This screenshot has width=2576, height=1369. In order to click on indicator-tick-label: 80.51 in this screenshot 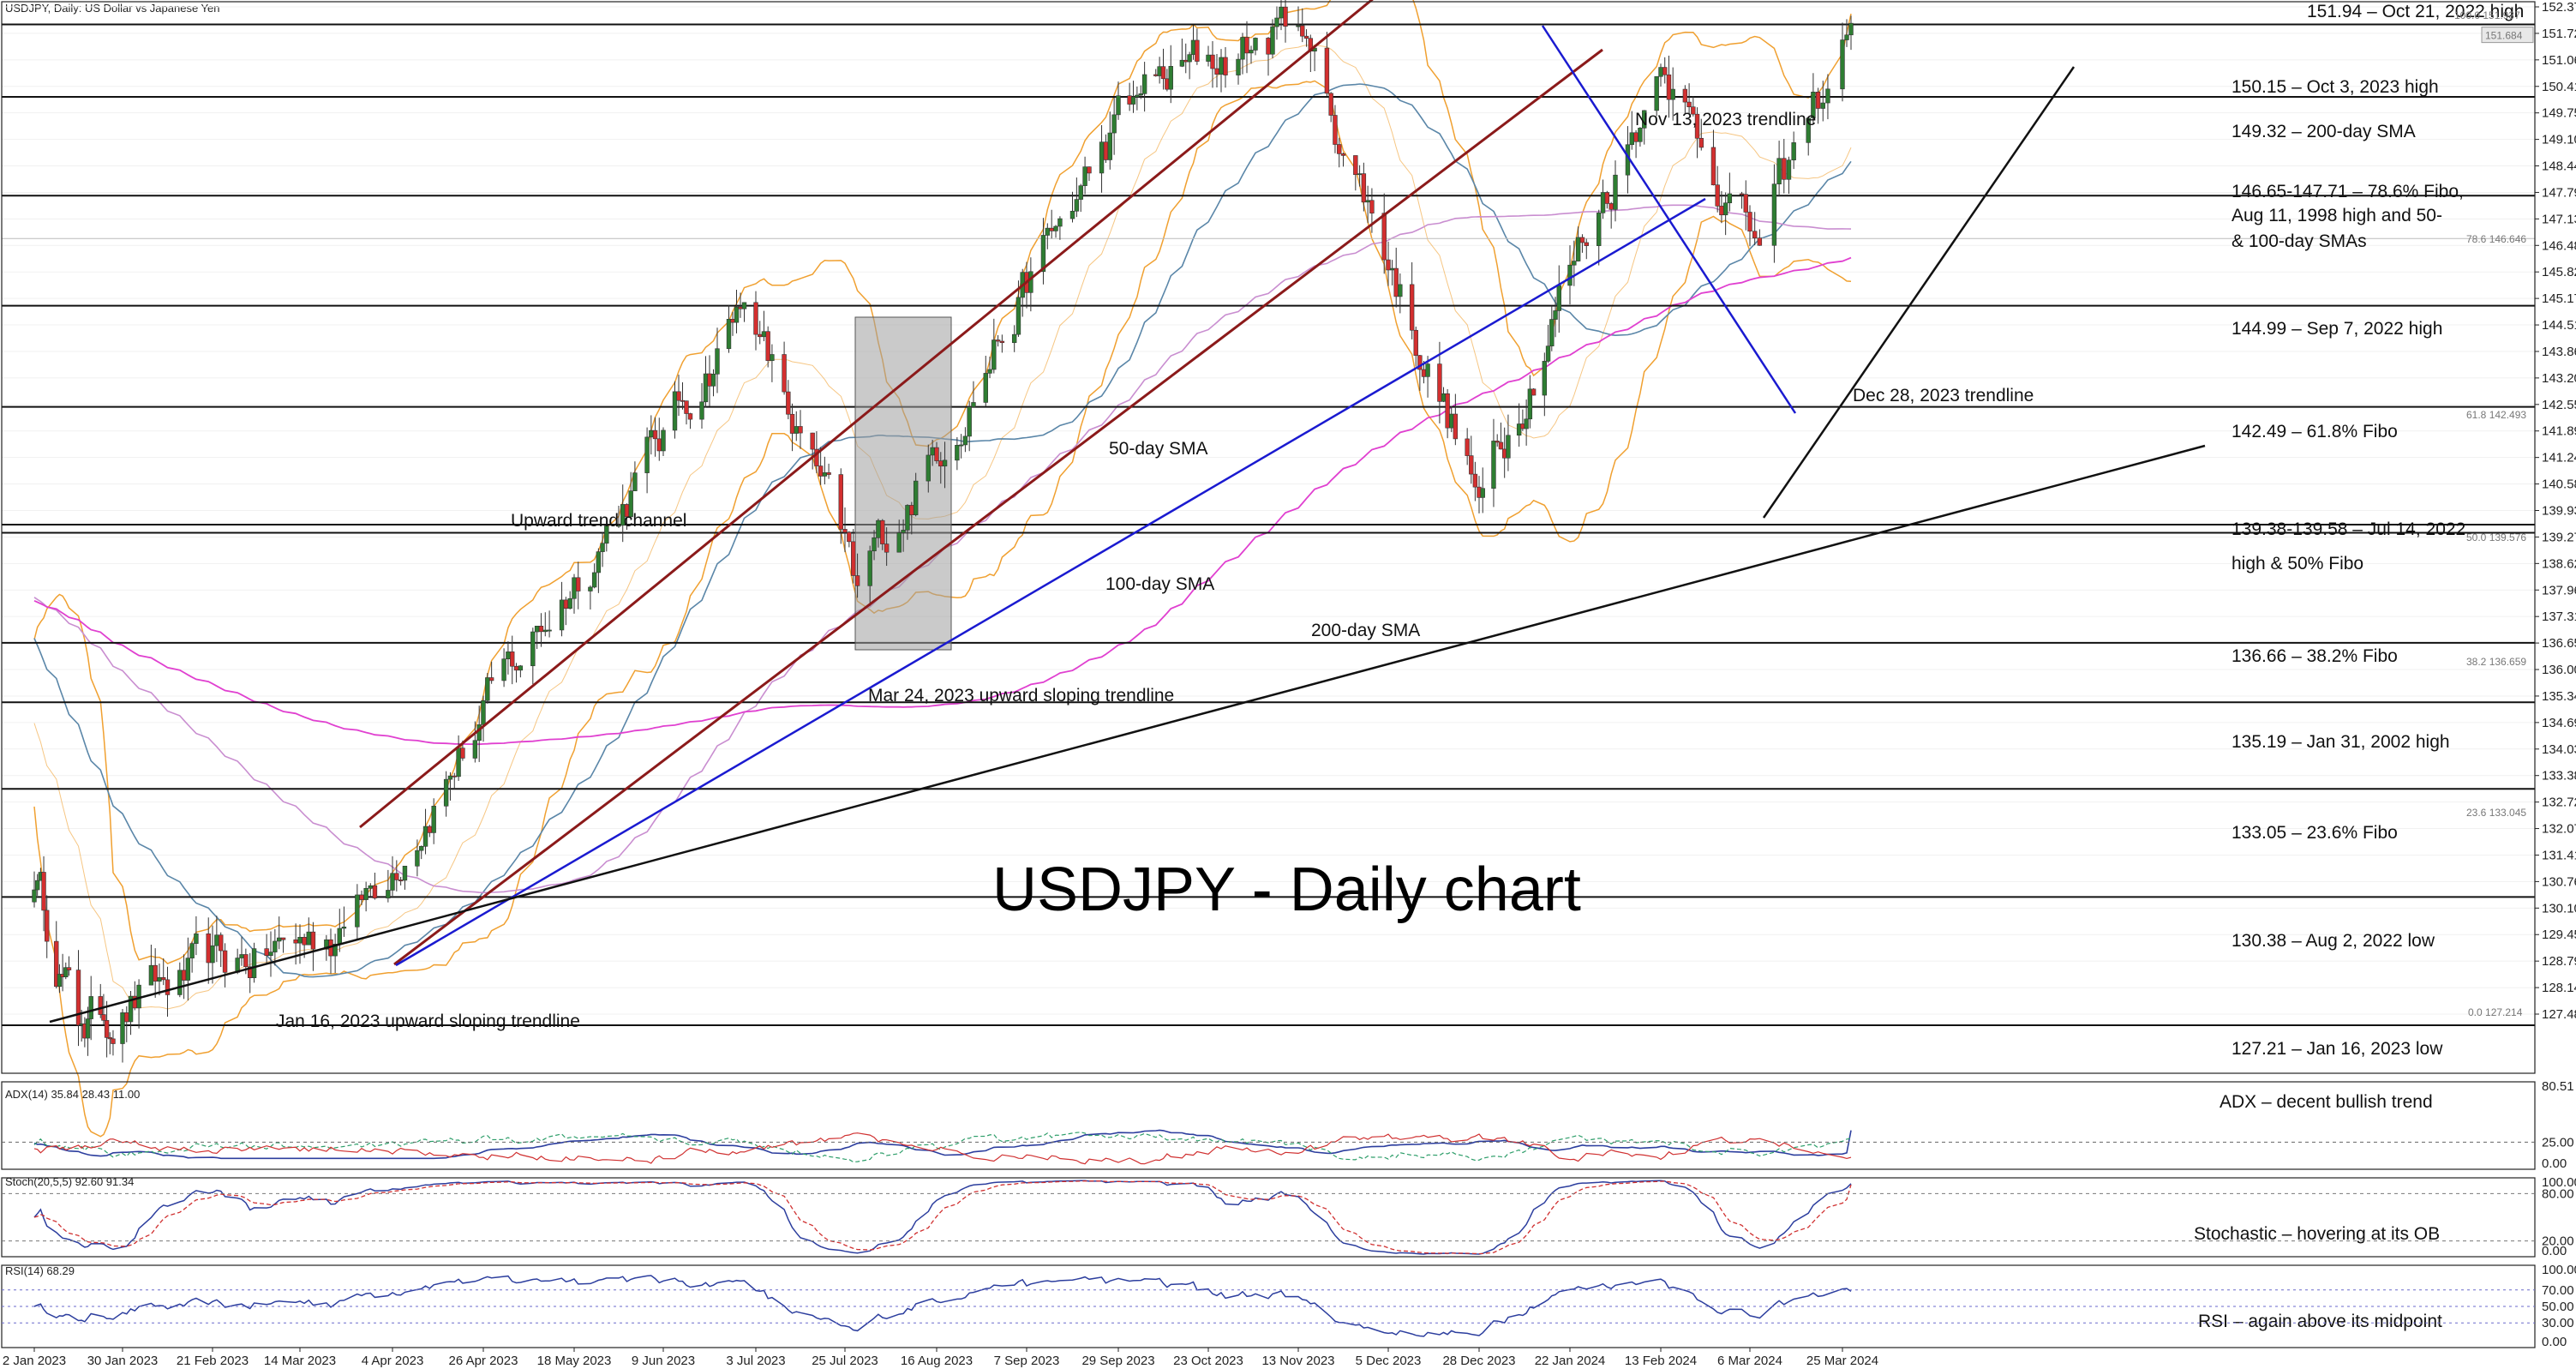, I will do `click(2558, 1086)`.